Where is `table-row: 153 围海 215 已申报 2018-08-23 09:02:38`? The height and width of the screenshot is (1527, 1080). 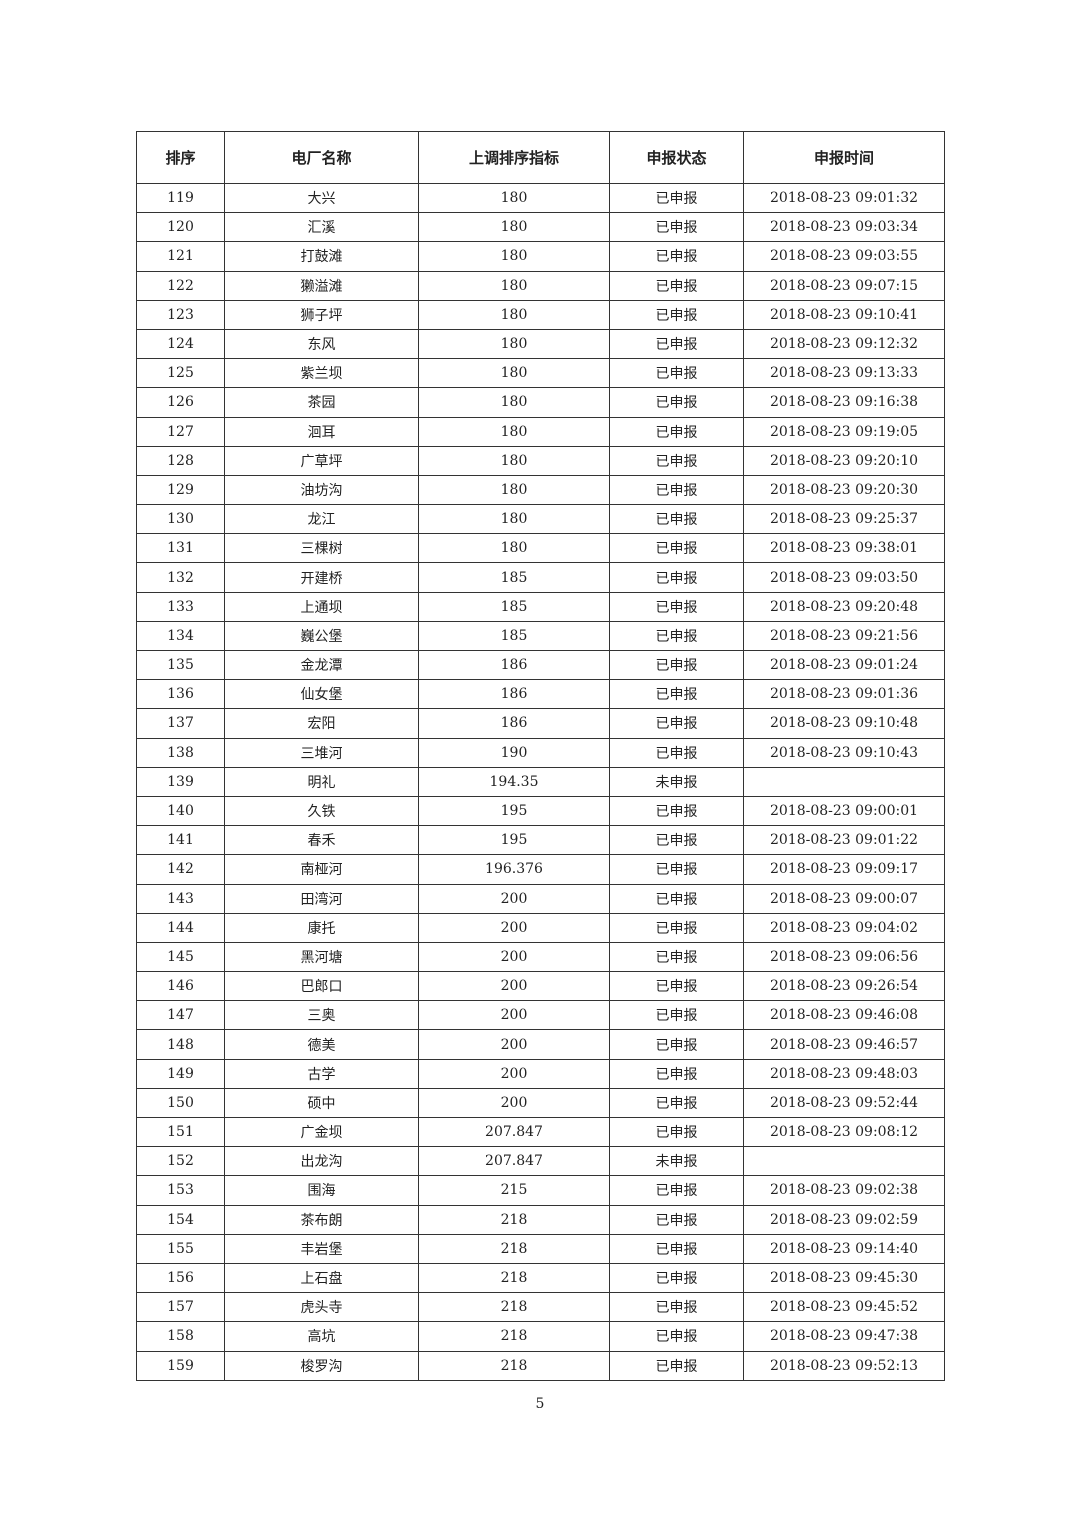
table-row: 153 围海 215 已申报 2018-08-23 09:02:38 is located at coordinates (540, 1190).